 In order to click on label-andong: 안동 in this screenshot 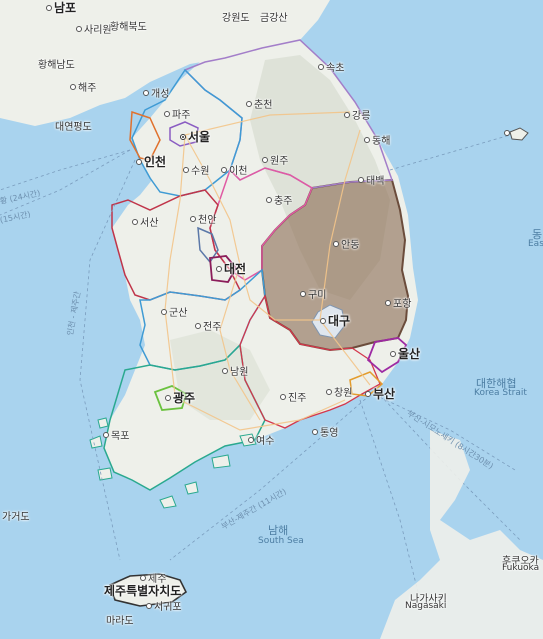, I will do `click(346, 243)`.